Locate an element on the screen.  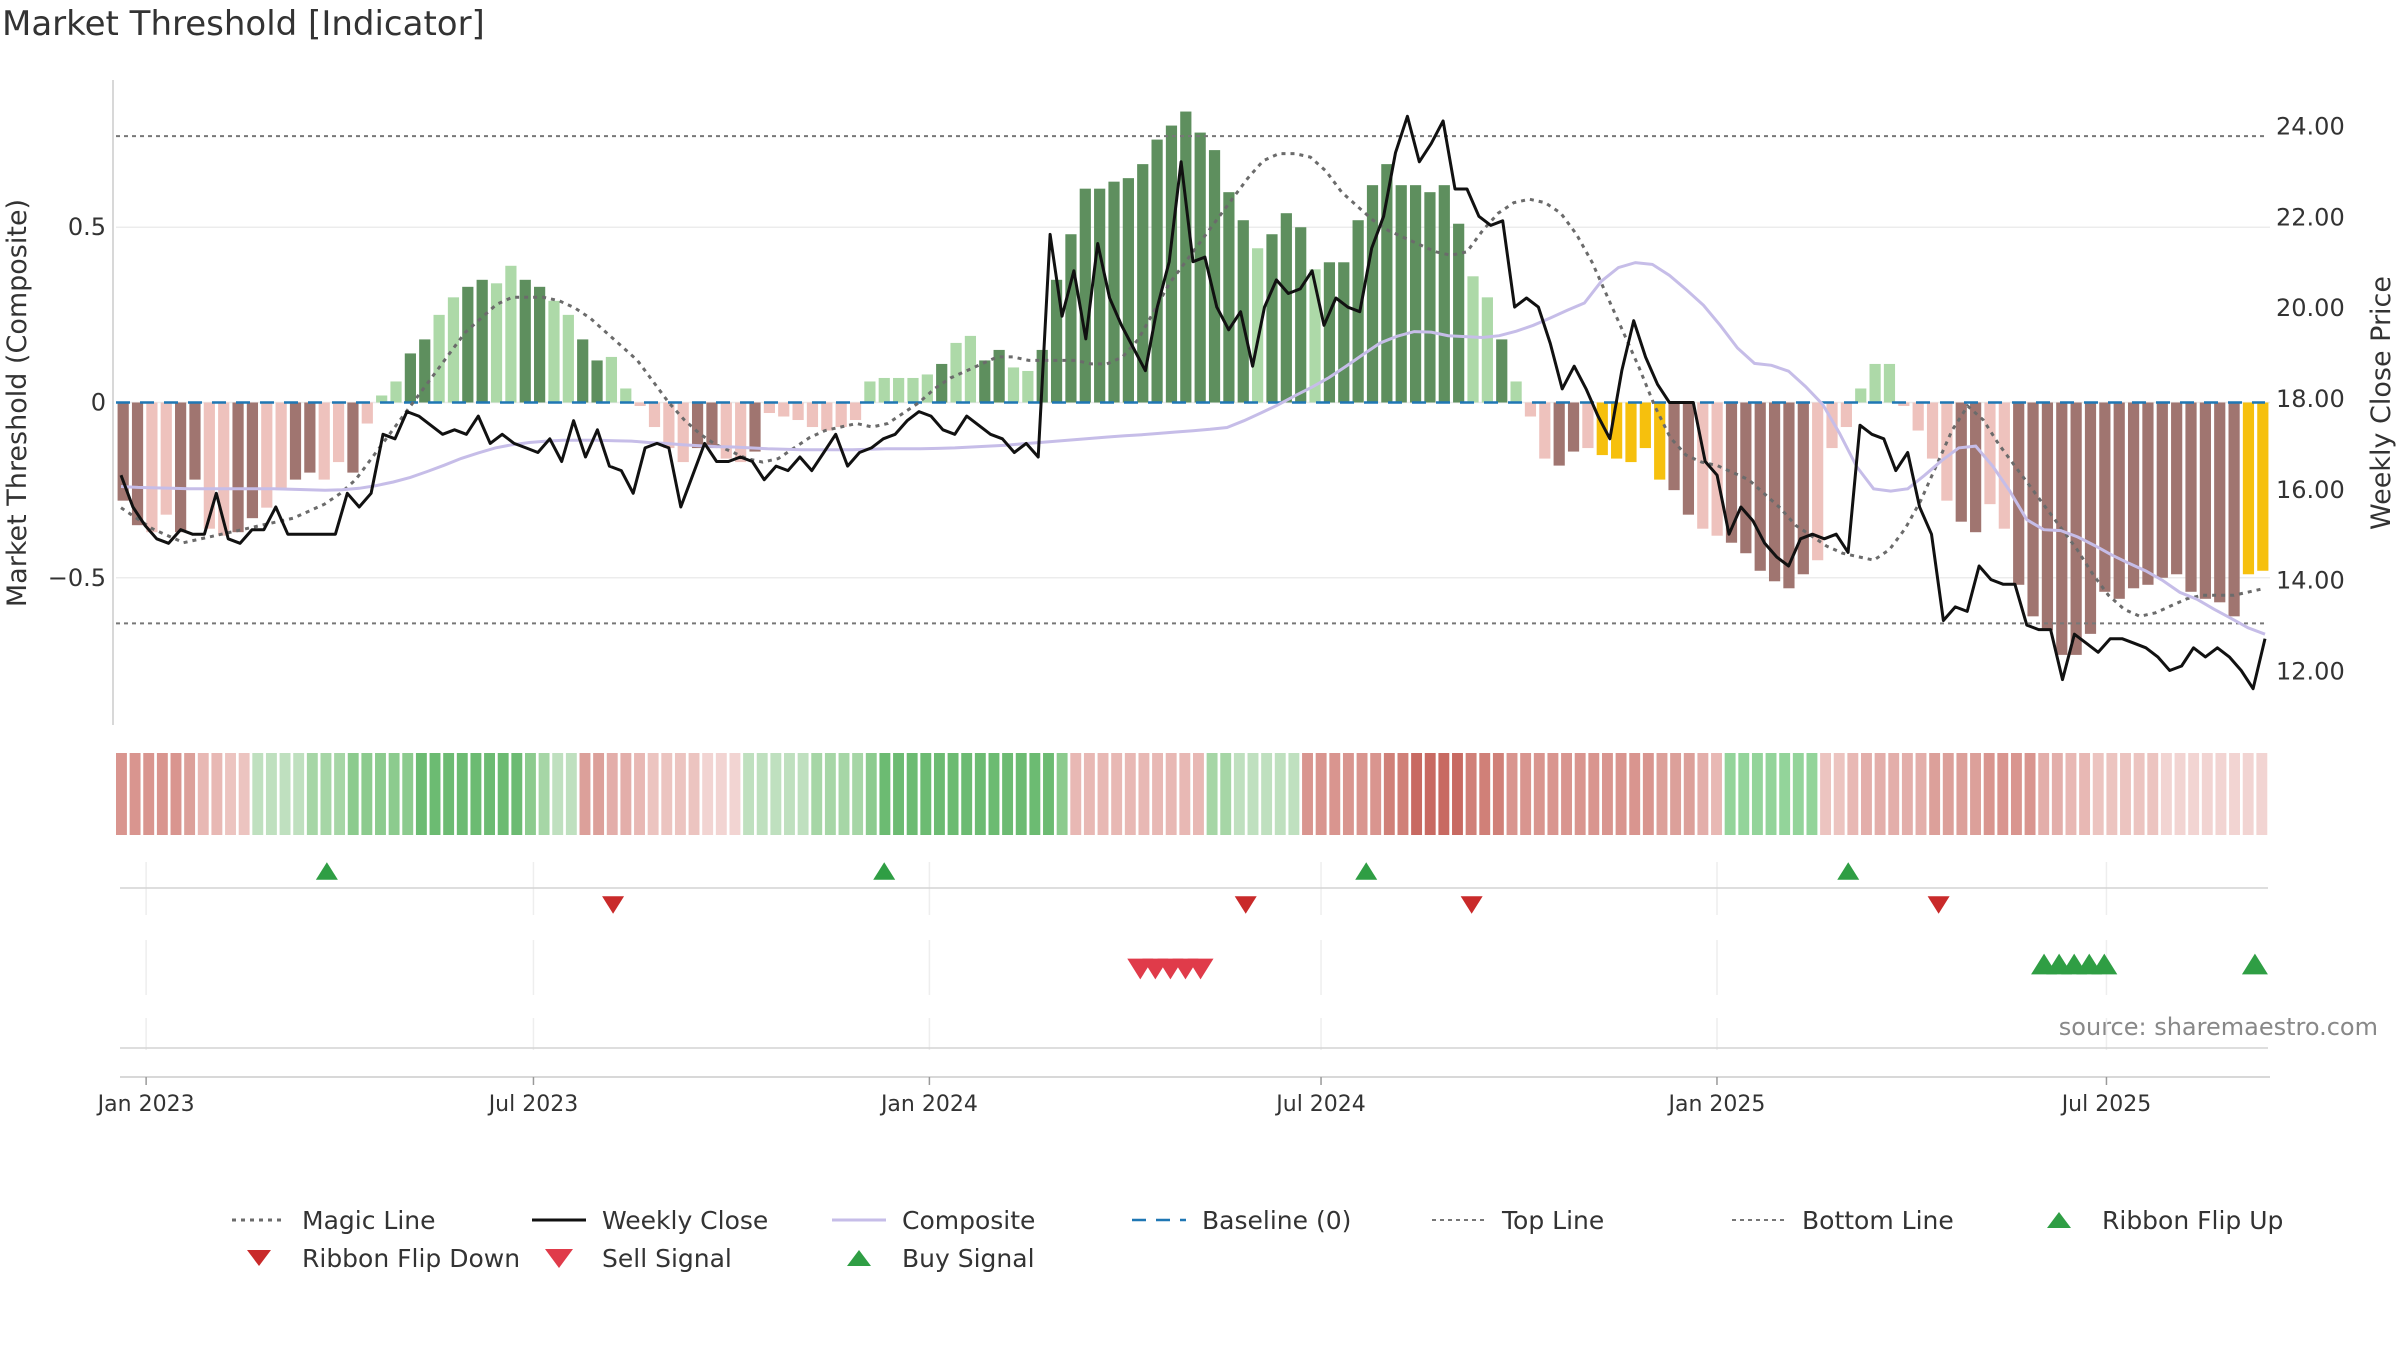
y-right-tick-label: 16.00 is located at coordinates (2310, 490).